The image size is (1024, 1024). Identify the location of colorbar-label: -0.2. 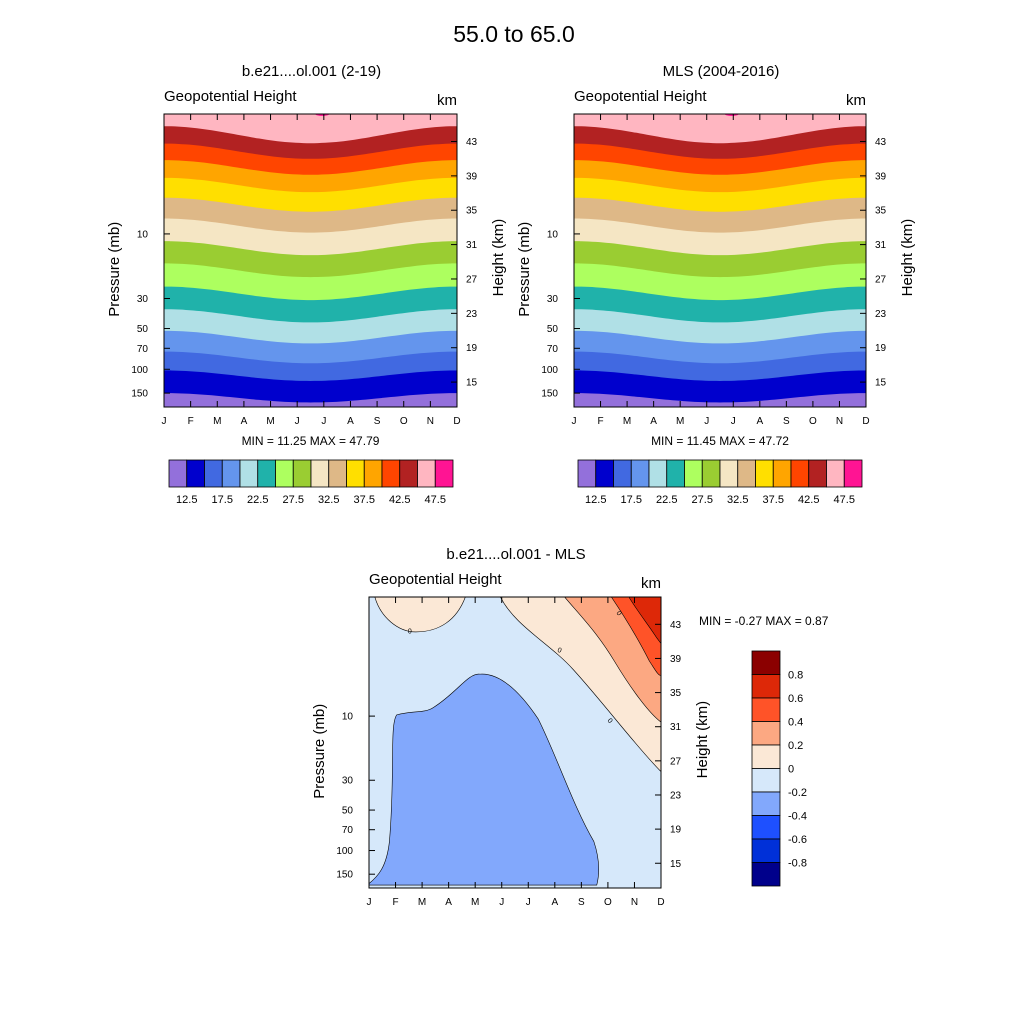
(797, 793).